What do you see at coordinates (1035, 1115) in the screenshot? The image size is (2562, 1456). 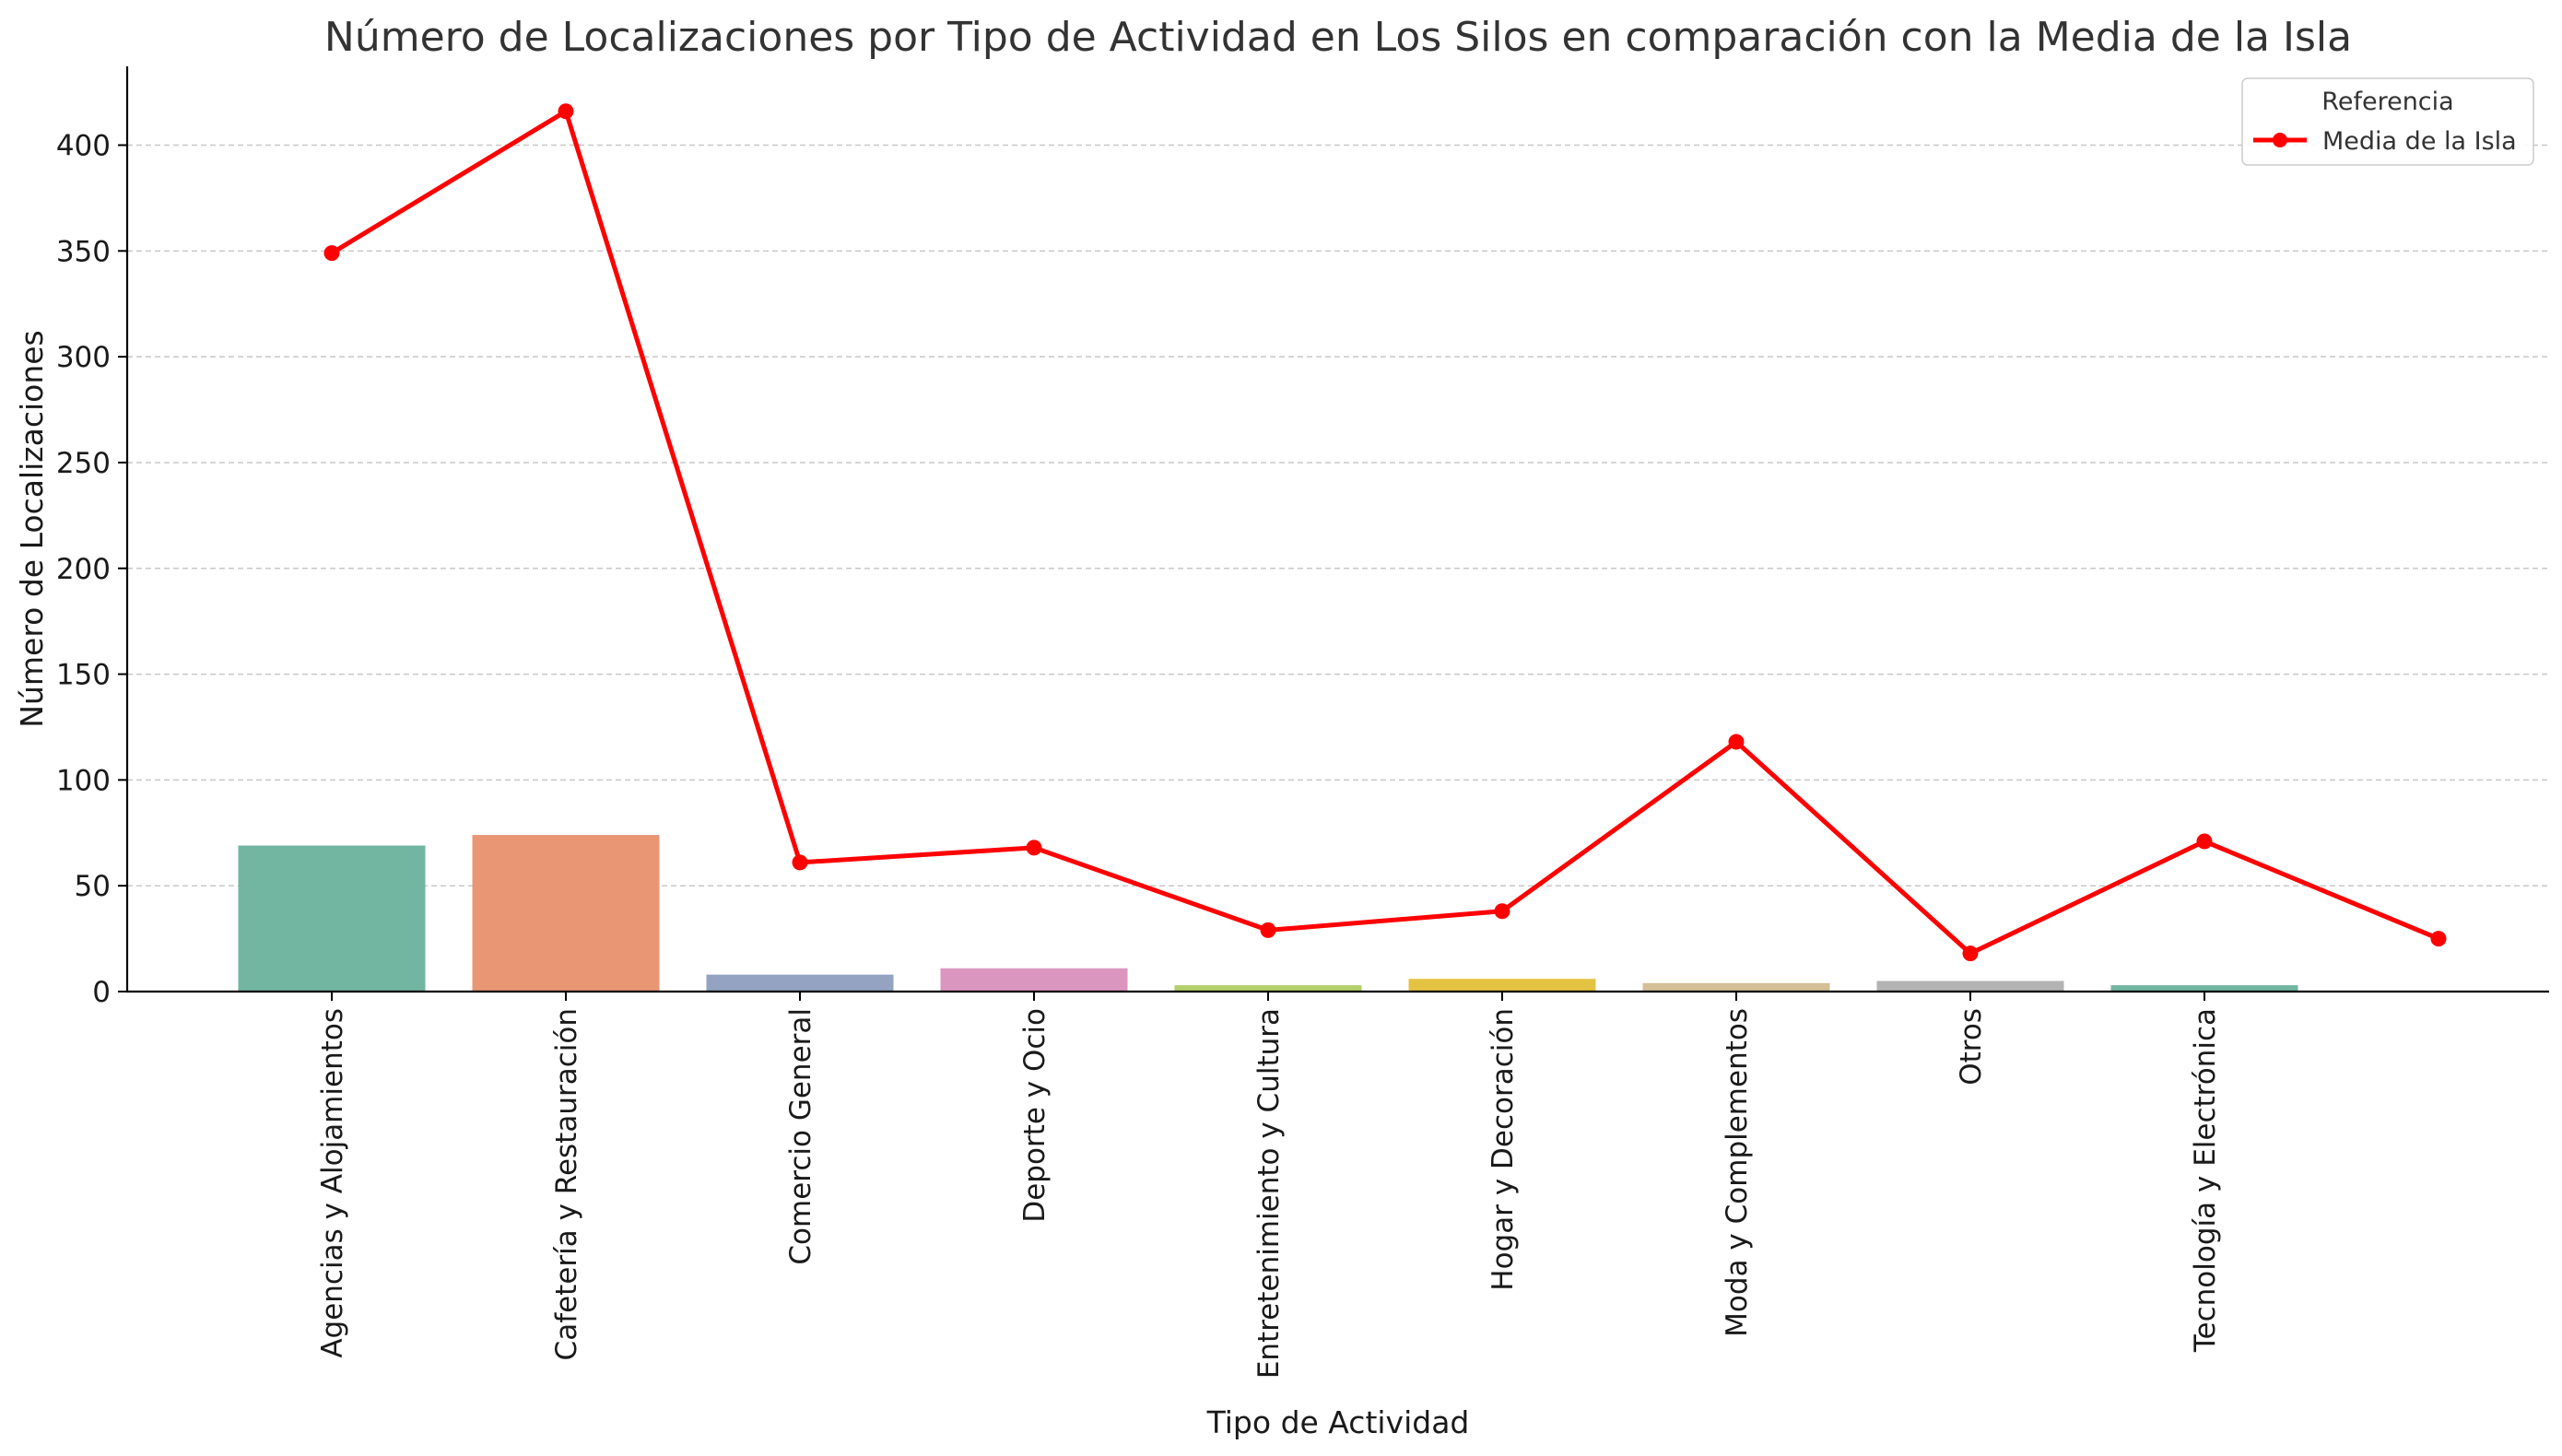 I see `x-tick-label: Deporte y Ocio` at bounding box center [1035, 1115].